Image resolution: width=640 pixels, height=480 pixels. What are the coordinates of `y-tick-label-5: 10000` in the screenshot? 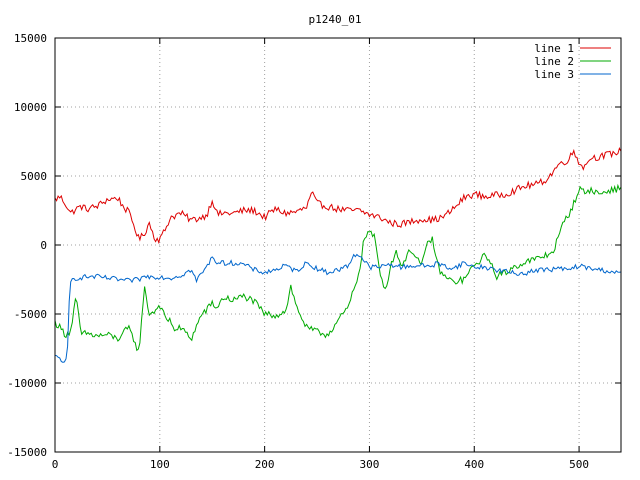 It's located at (30, 107).